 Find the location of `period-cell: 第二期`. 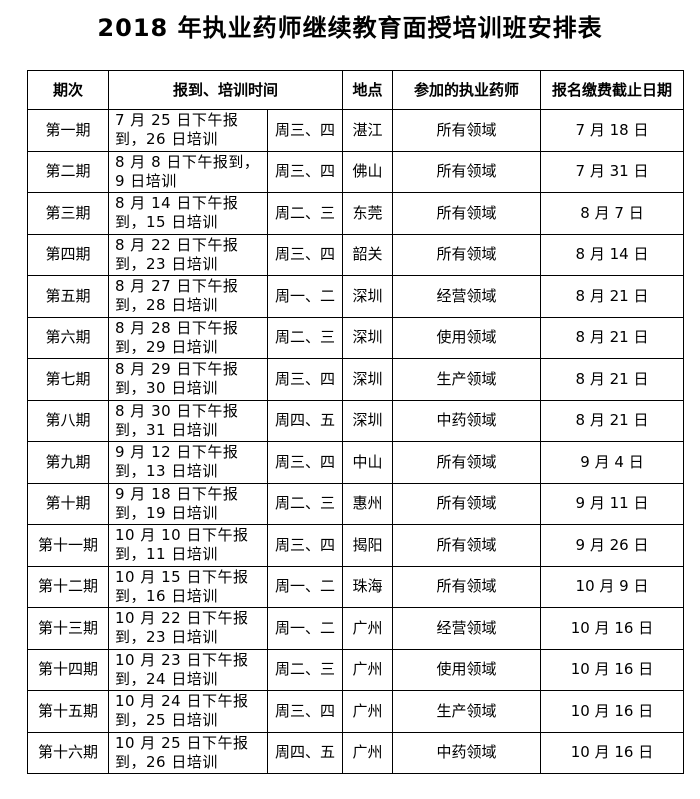

period-cell: 第二期 is located at coordinates (68, 171).